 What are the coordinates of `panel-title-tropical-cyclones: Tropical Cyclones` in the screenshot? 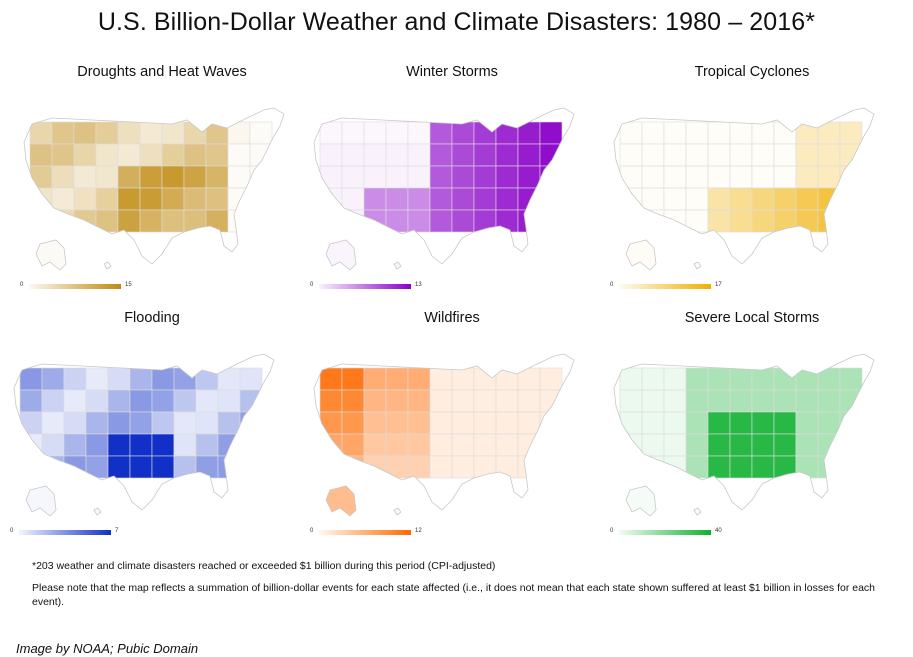 It's located at (752, 72).